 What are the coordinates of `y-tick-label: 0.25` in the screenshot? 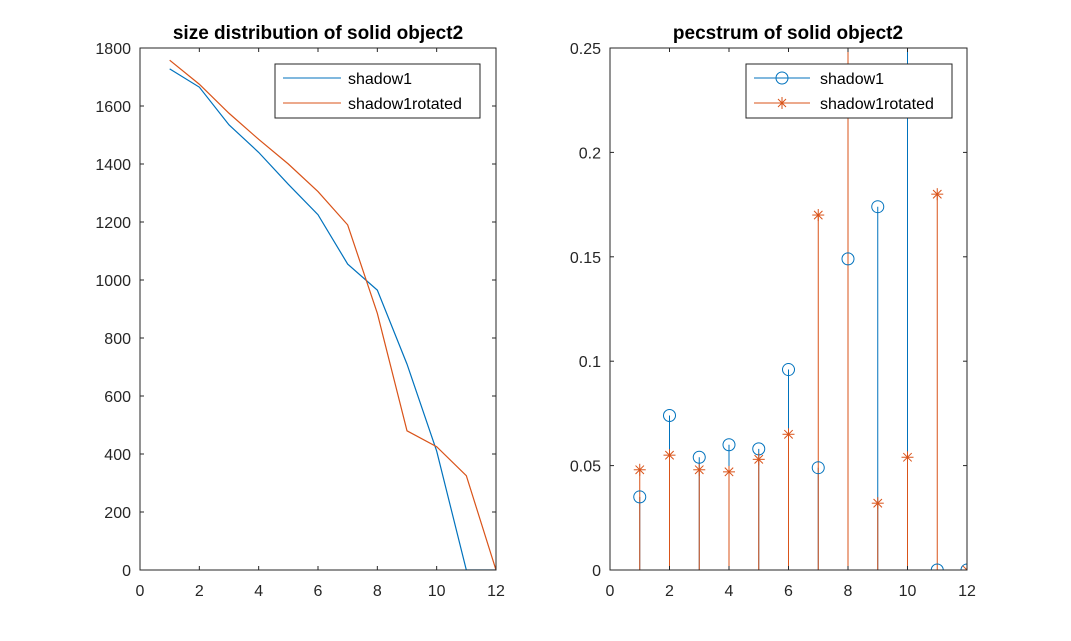 It's located at (585, 49).